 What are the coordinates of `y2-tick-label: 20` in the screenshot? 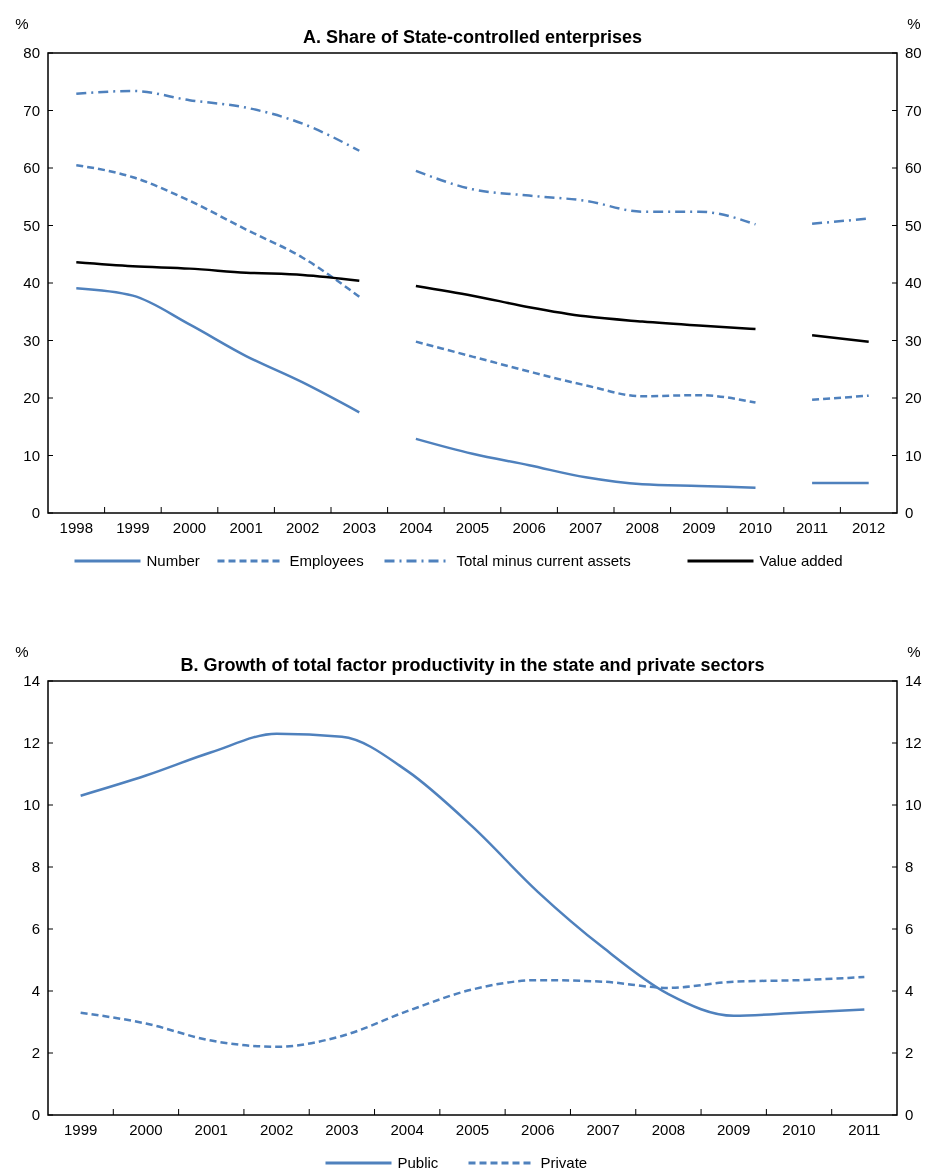 It's located at (913, 398).